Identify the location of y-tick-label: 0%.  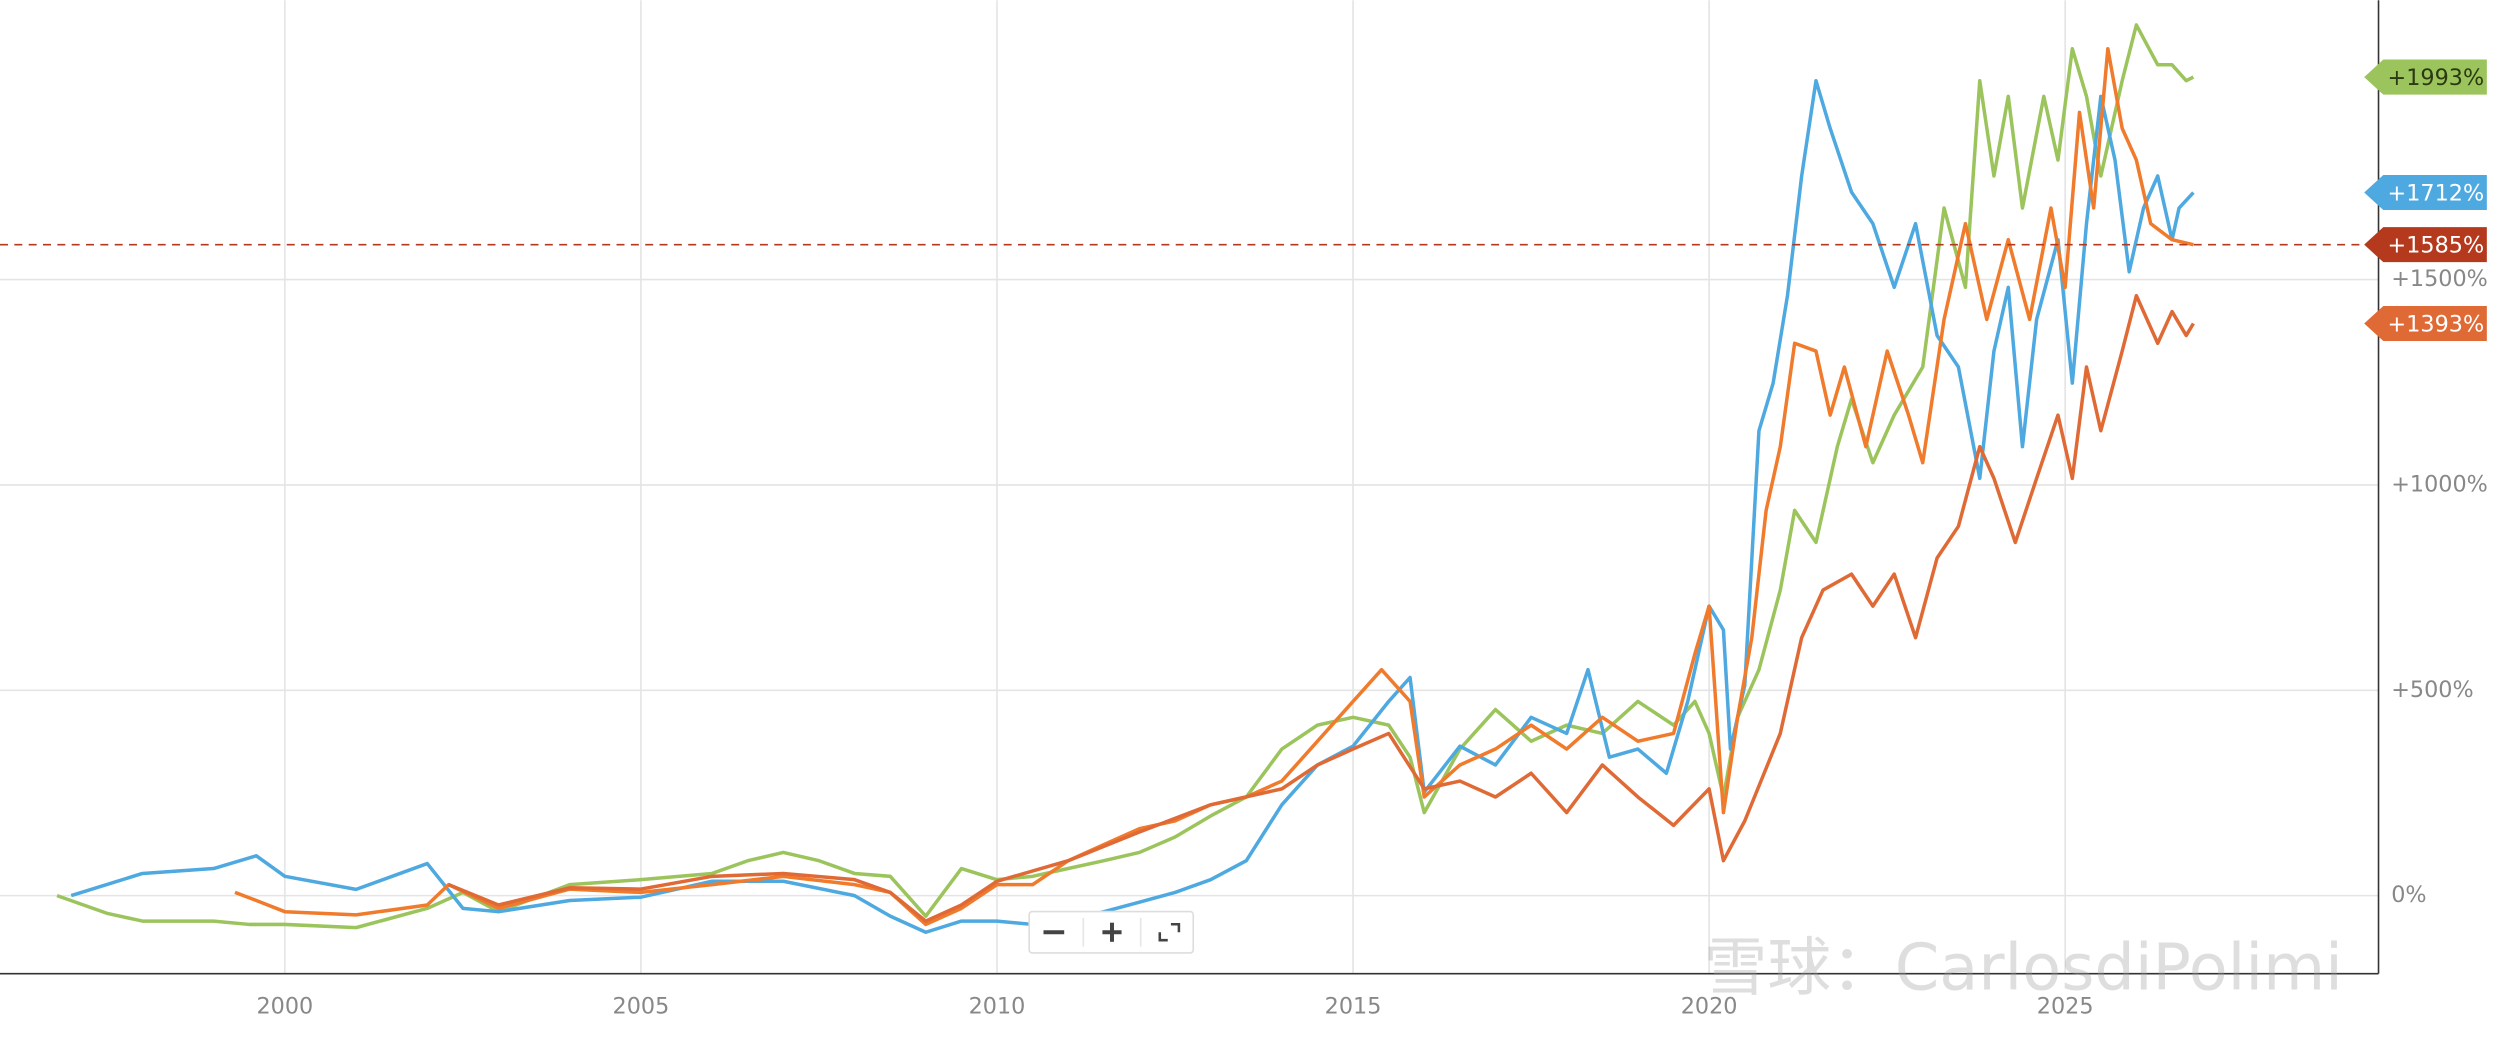
(2408, 895).